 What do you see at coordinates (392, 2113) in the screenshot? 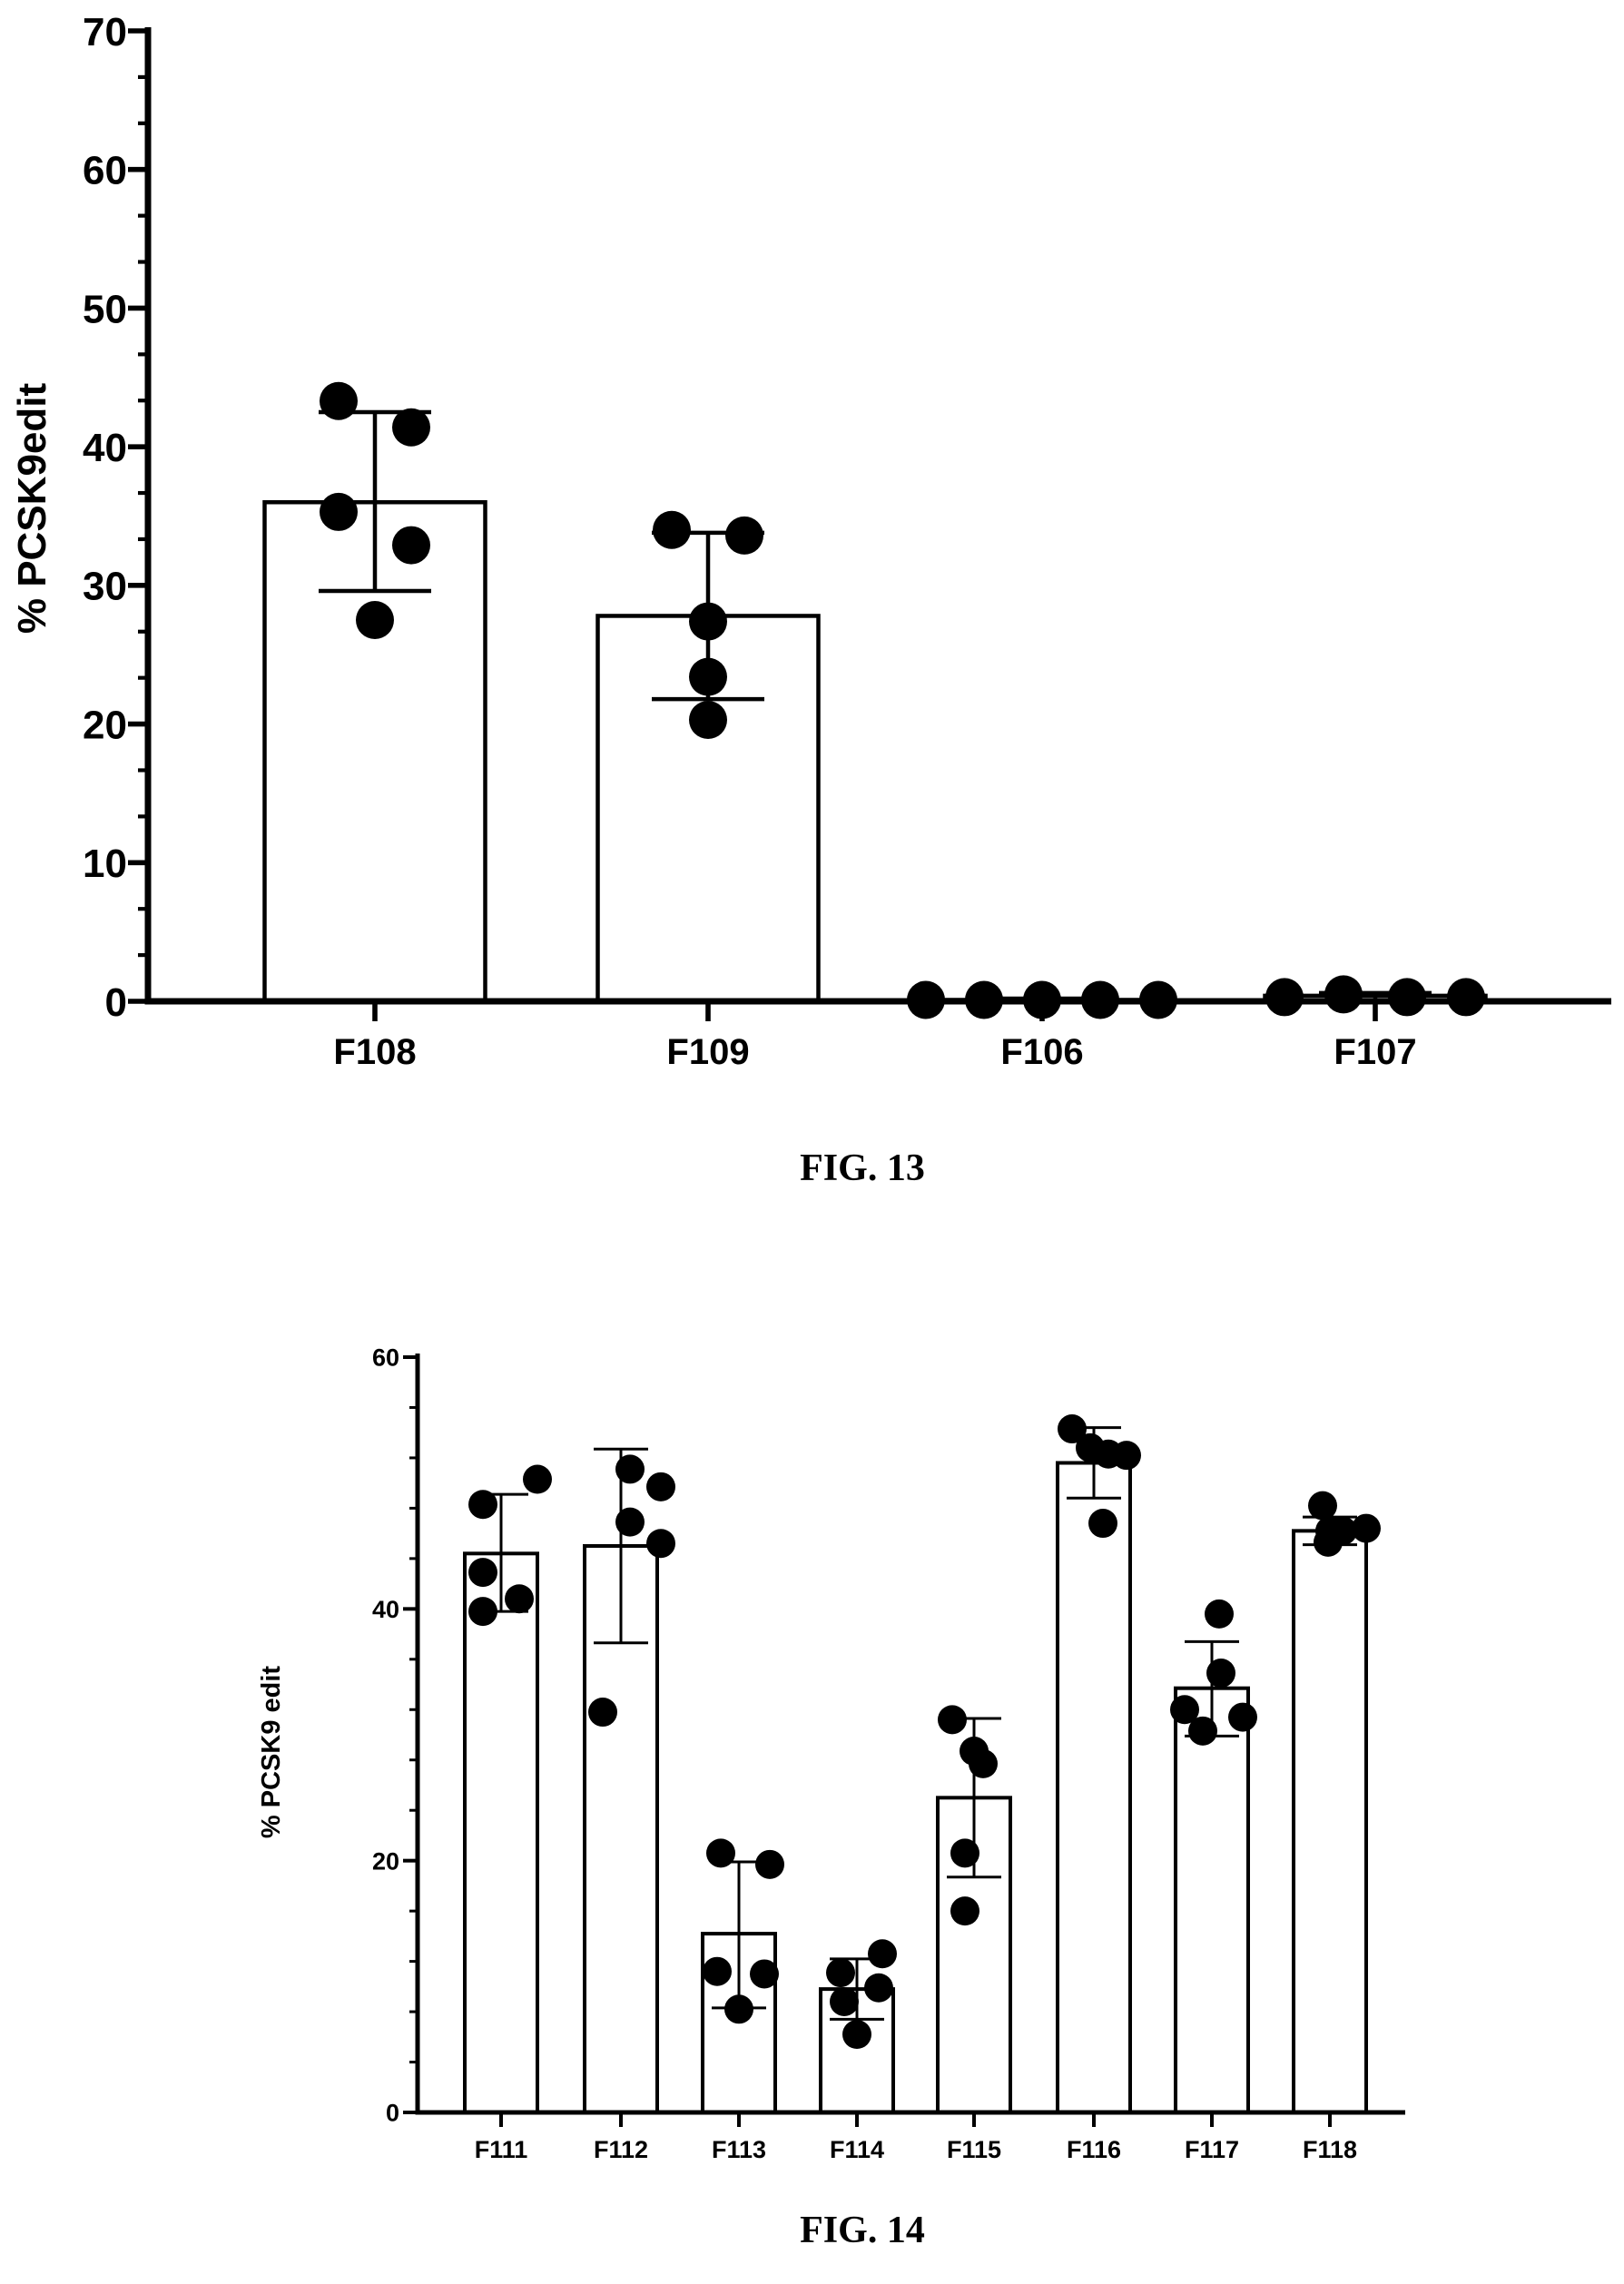
I see `fig-14-y-tick-label-0: 0` at bounding box center [392, 2113].